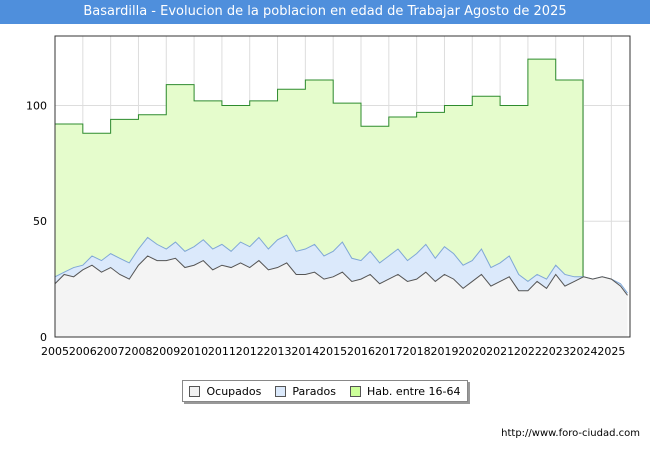 The width and height of the screenshot is (650, 450). I want to click on legend-label-hab: Hab. entre 16-64, so click(413, 391).